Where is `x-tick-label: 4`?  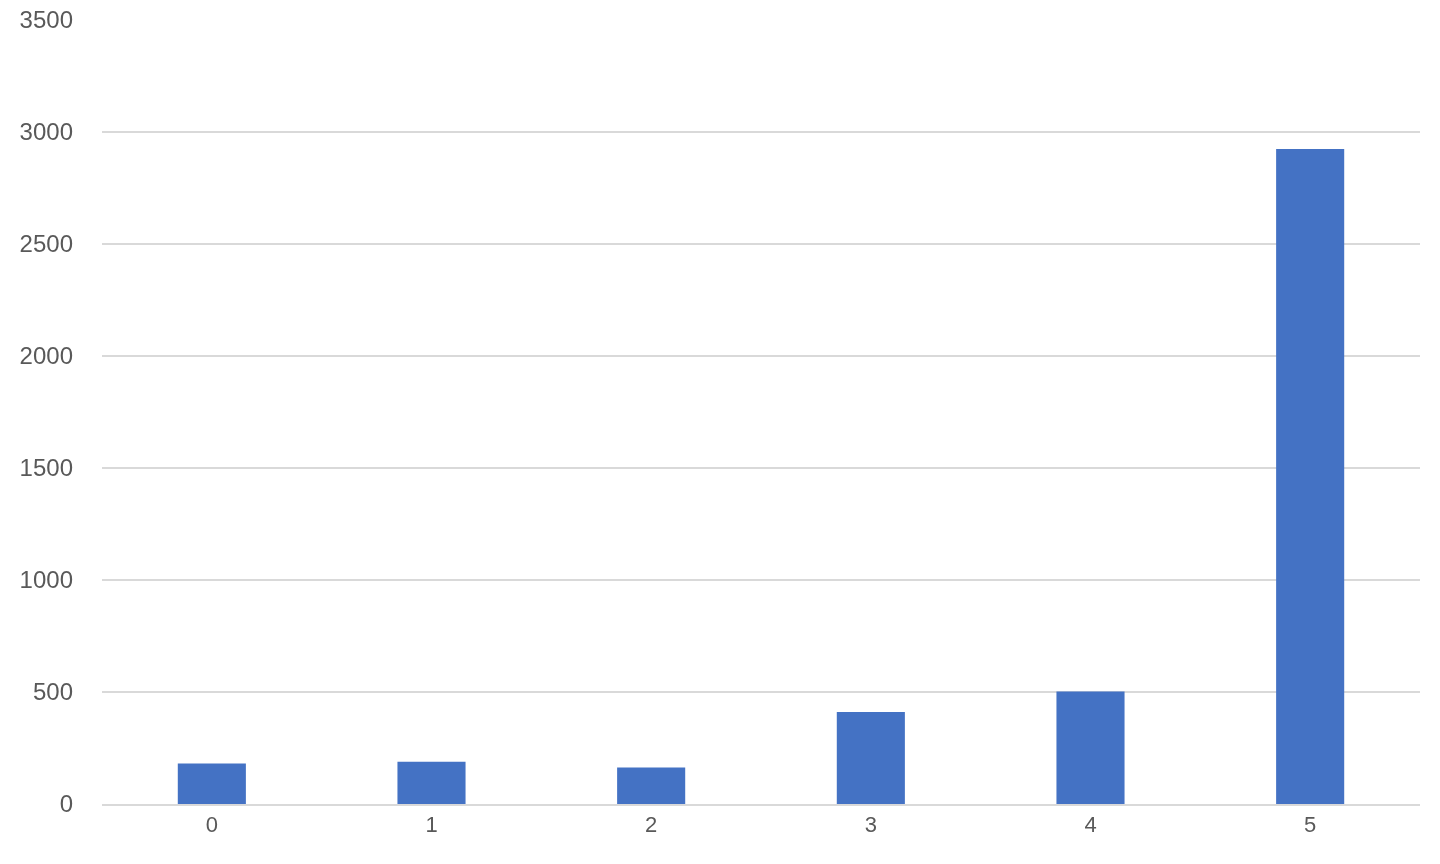
x-tick-label: 4 is located at coordinates (1090, 825).